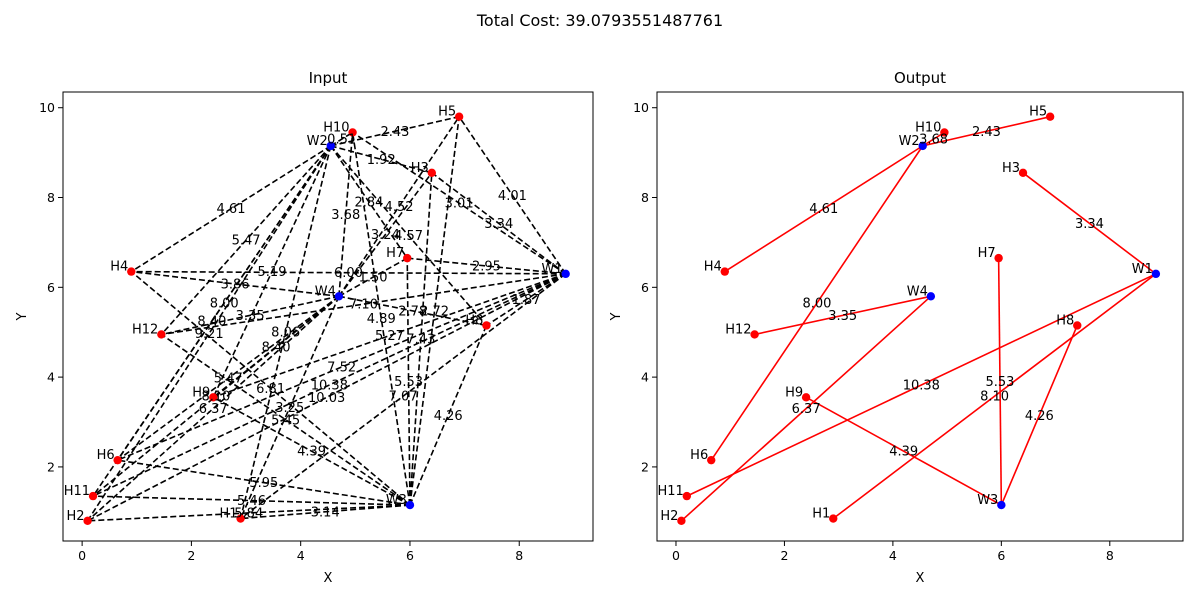 This screenshot has height=600, width=1200. I want to click on edge-label: 3.86, so click(235, 284).